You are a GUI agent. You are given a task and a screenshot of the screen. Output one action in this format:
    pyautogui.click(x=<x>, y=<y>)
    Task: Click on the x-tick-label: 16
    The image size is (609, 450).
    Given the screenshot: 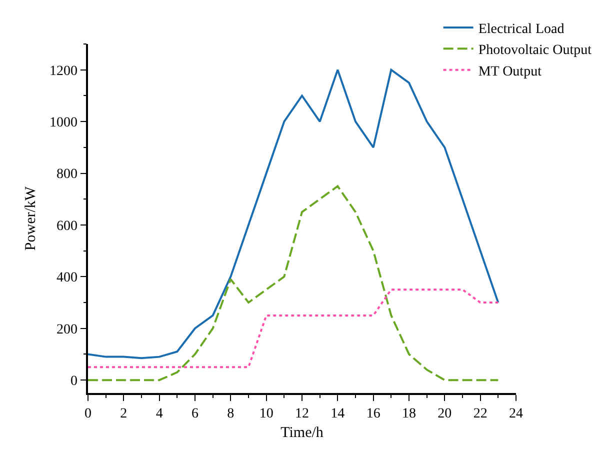 What is the action you would take?
    pyautogui.click(x=373, y=414)
    